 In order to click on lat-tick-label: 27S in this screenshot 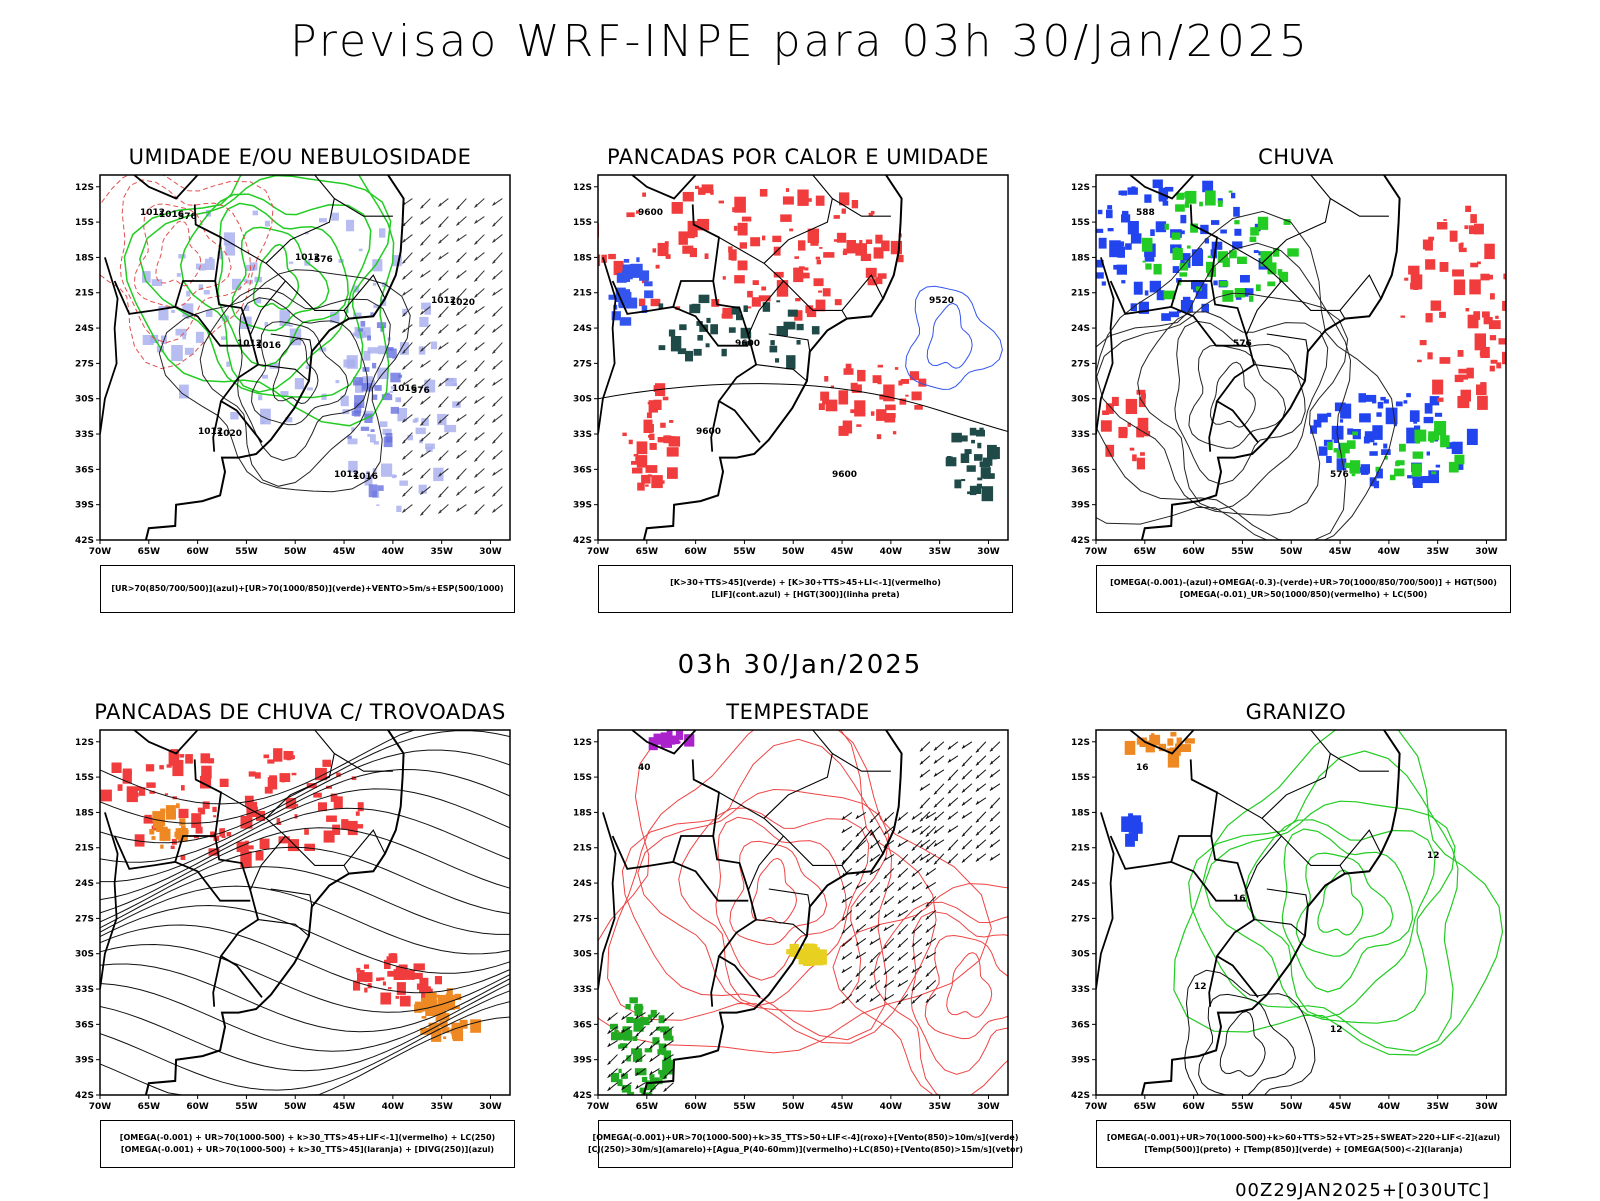, I will do `click(1080, 364)`.